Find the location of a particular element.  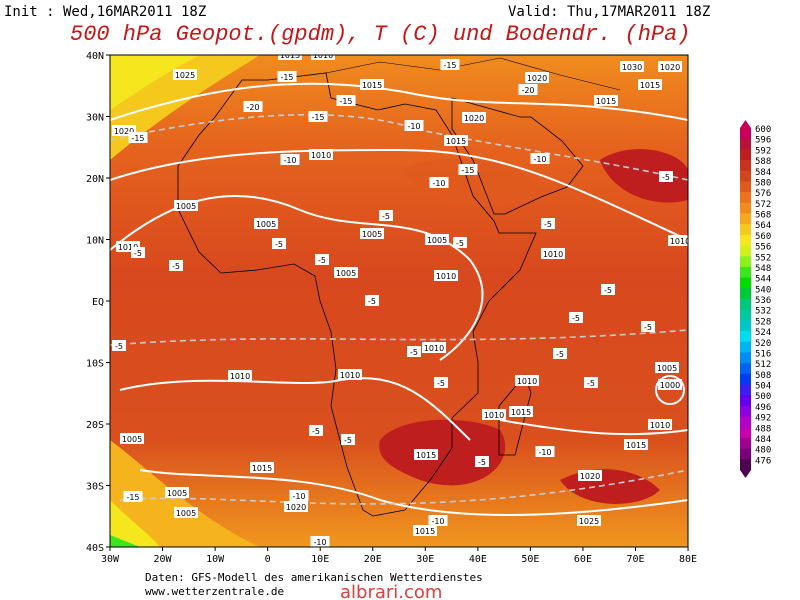

isobar-label: 1030 is located at coordinates (632, 67).